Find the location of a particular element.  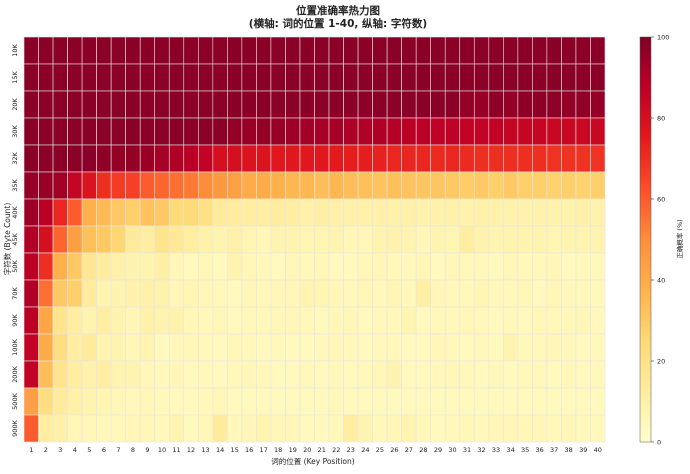

y-tick-label: 100K is located at coordinates (15, 346).